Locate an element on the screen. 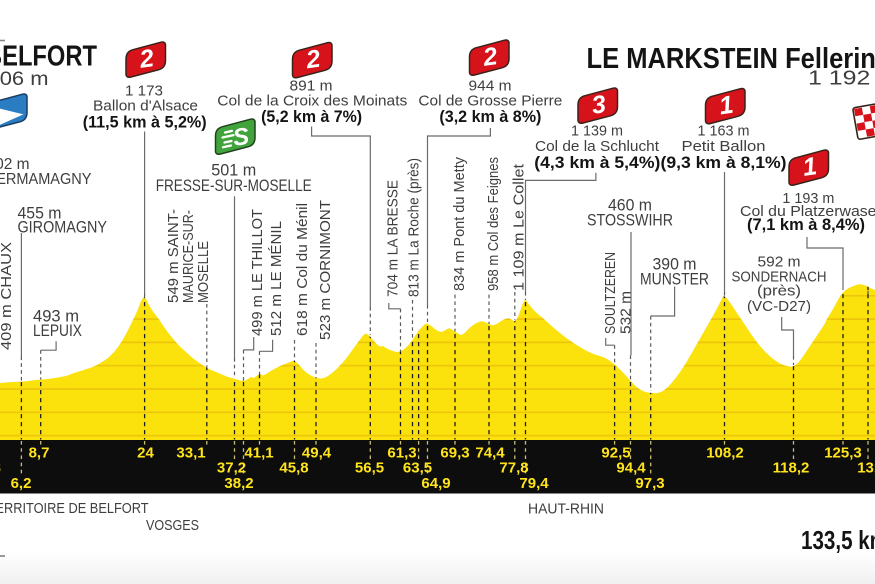  svg-text: (11,5 km à 5,2%) is located at coordinates (145, 123).